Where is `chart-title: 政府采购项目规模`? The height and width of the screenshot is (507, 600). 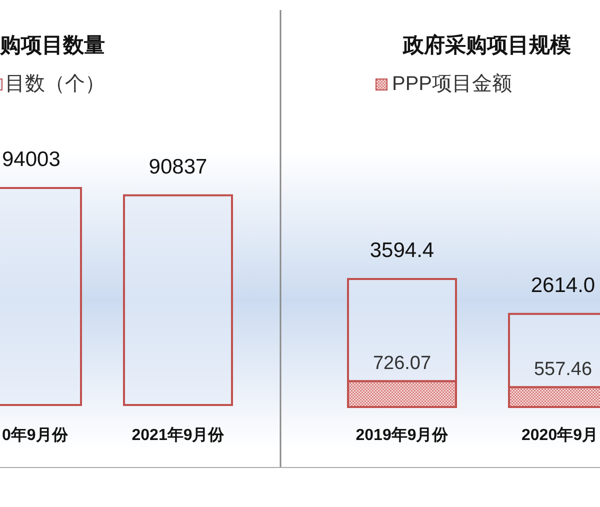 chart-title: 政府采购项目规模 is located at coordinates (486, 45).